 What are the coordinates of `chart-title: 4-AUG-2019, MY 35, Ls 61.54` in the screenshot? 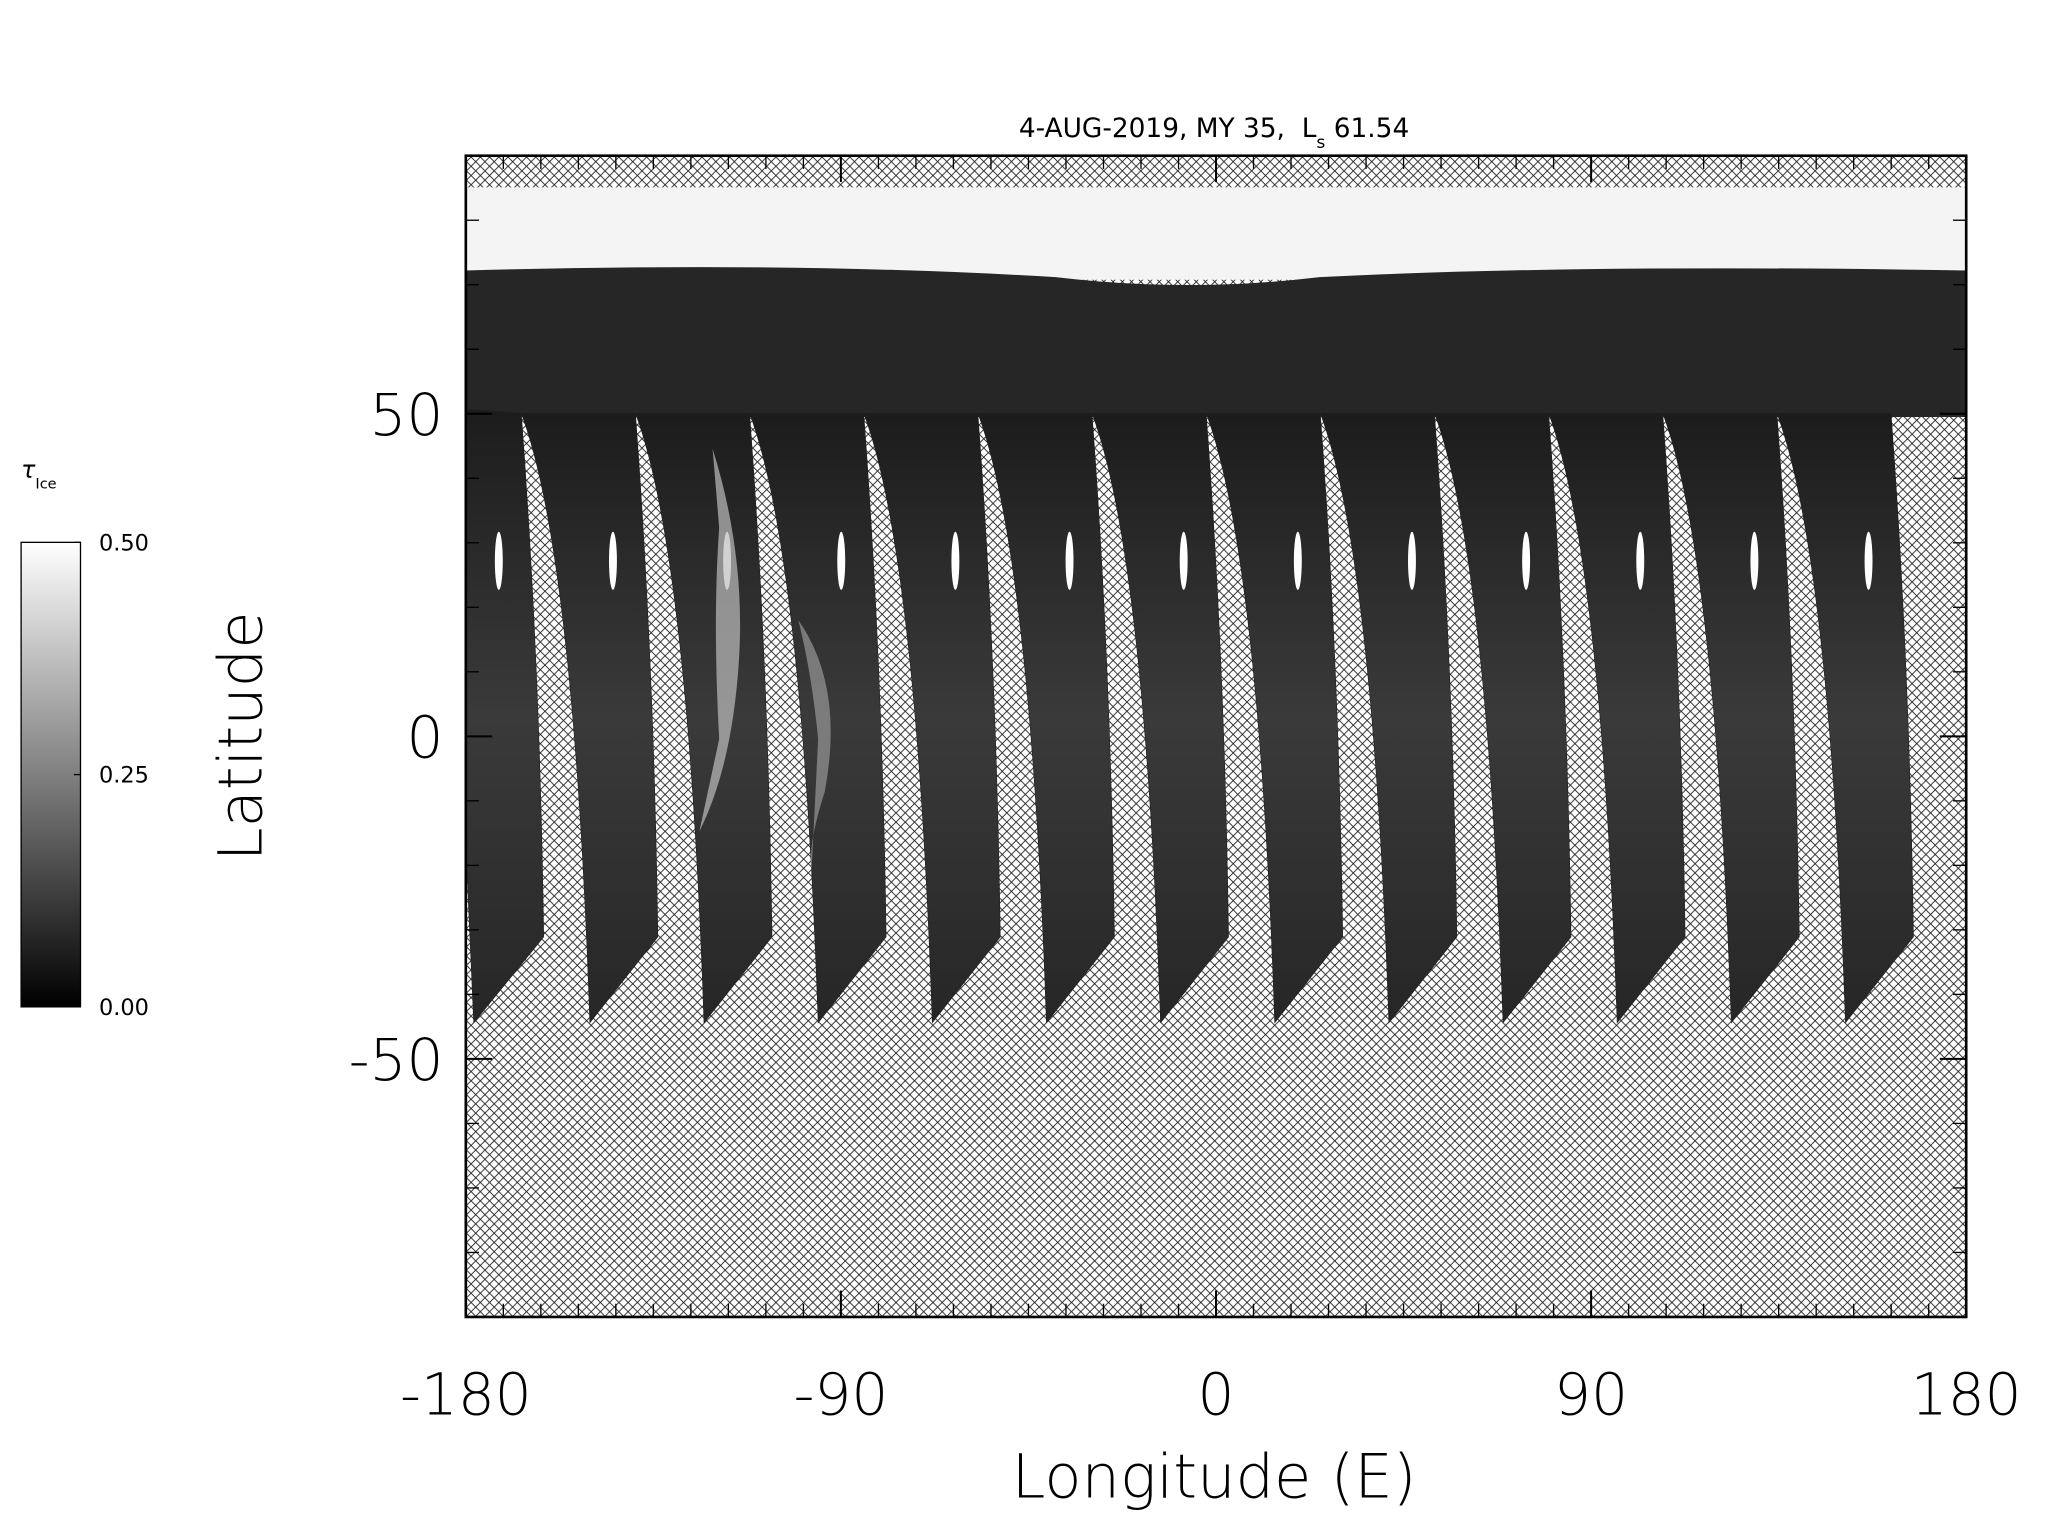 It's located at (1214, 133).